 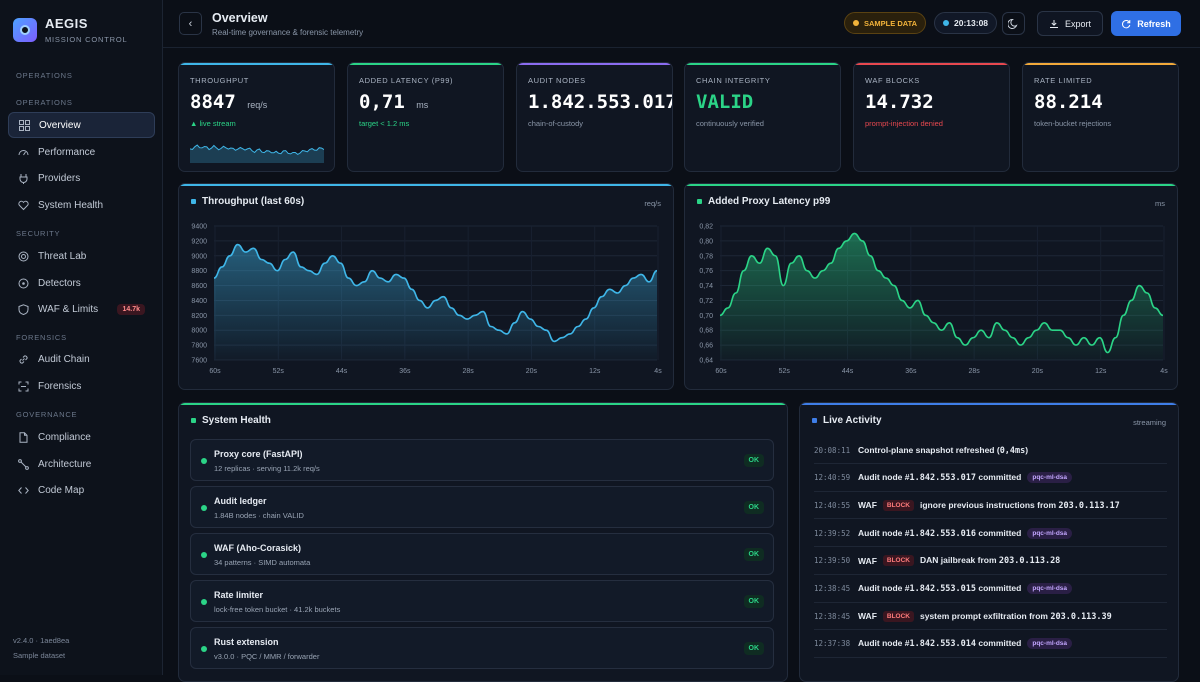 I want to click on event-ip: 203.0.113.17, so click(x=1089, y=505).